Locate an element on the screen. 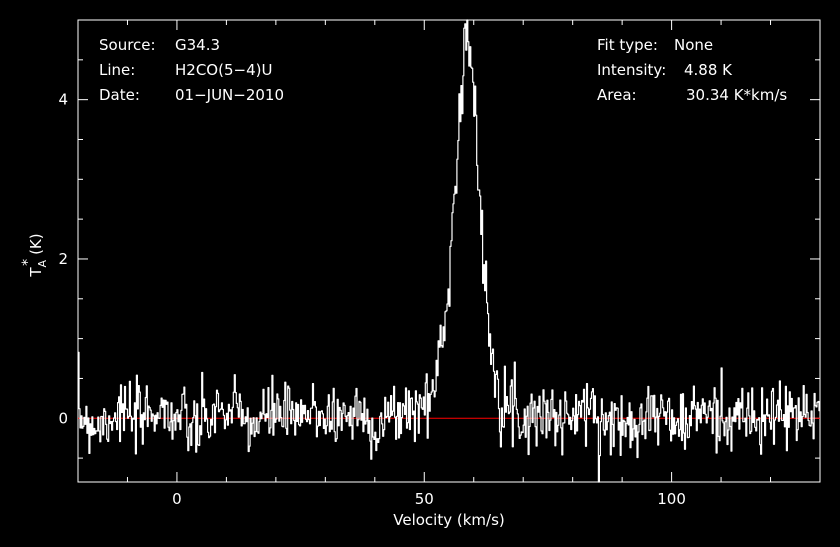 Image resolution: width=840 pixels, height=547 pixels. area-label: Area: is located at coordinates (617, 95).